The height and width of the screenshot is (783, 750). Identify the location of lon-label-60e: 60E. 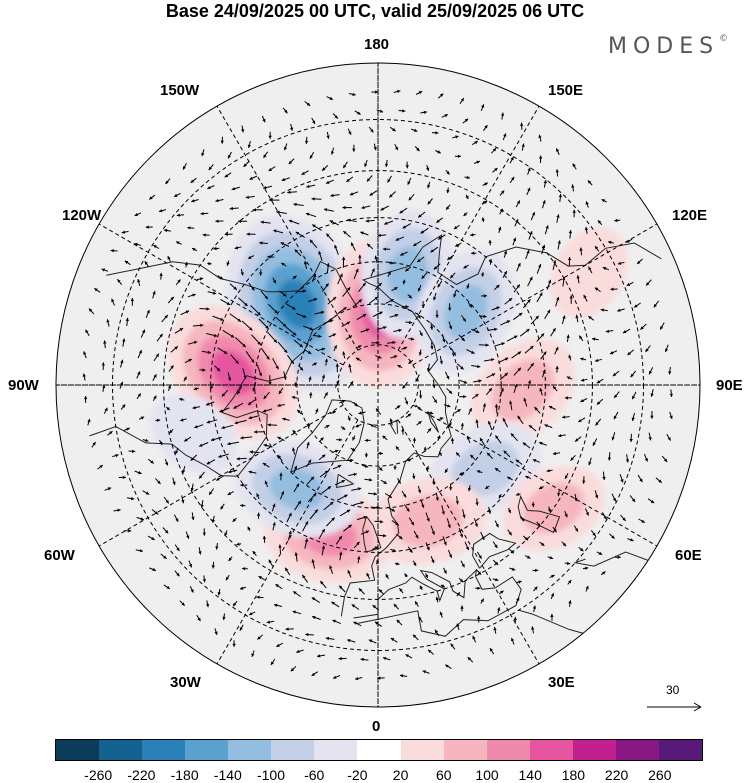
(688, 555).